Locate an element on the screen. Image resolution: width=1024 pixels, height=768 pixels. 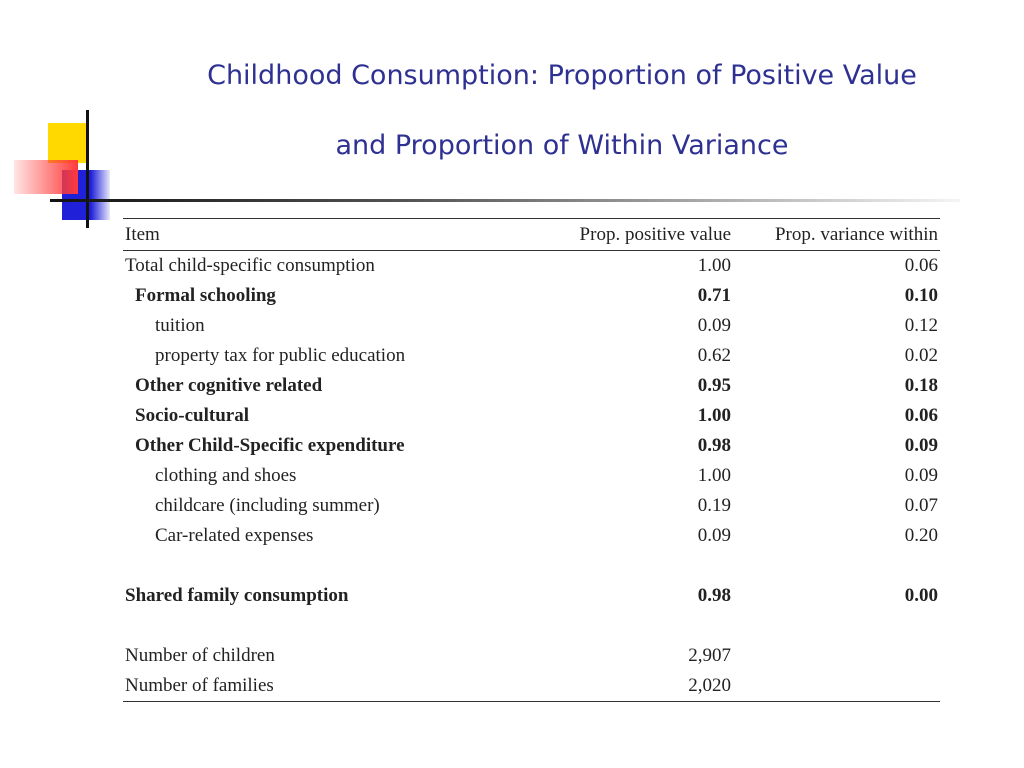
table-cell: Number of families is located at coordinates (348, 686).